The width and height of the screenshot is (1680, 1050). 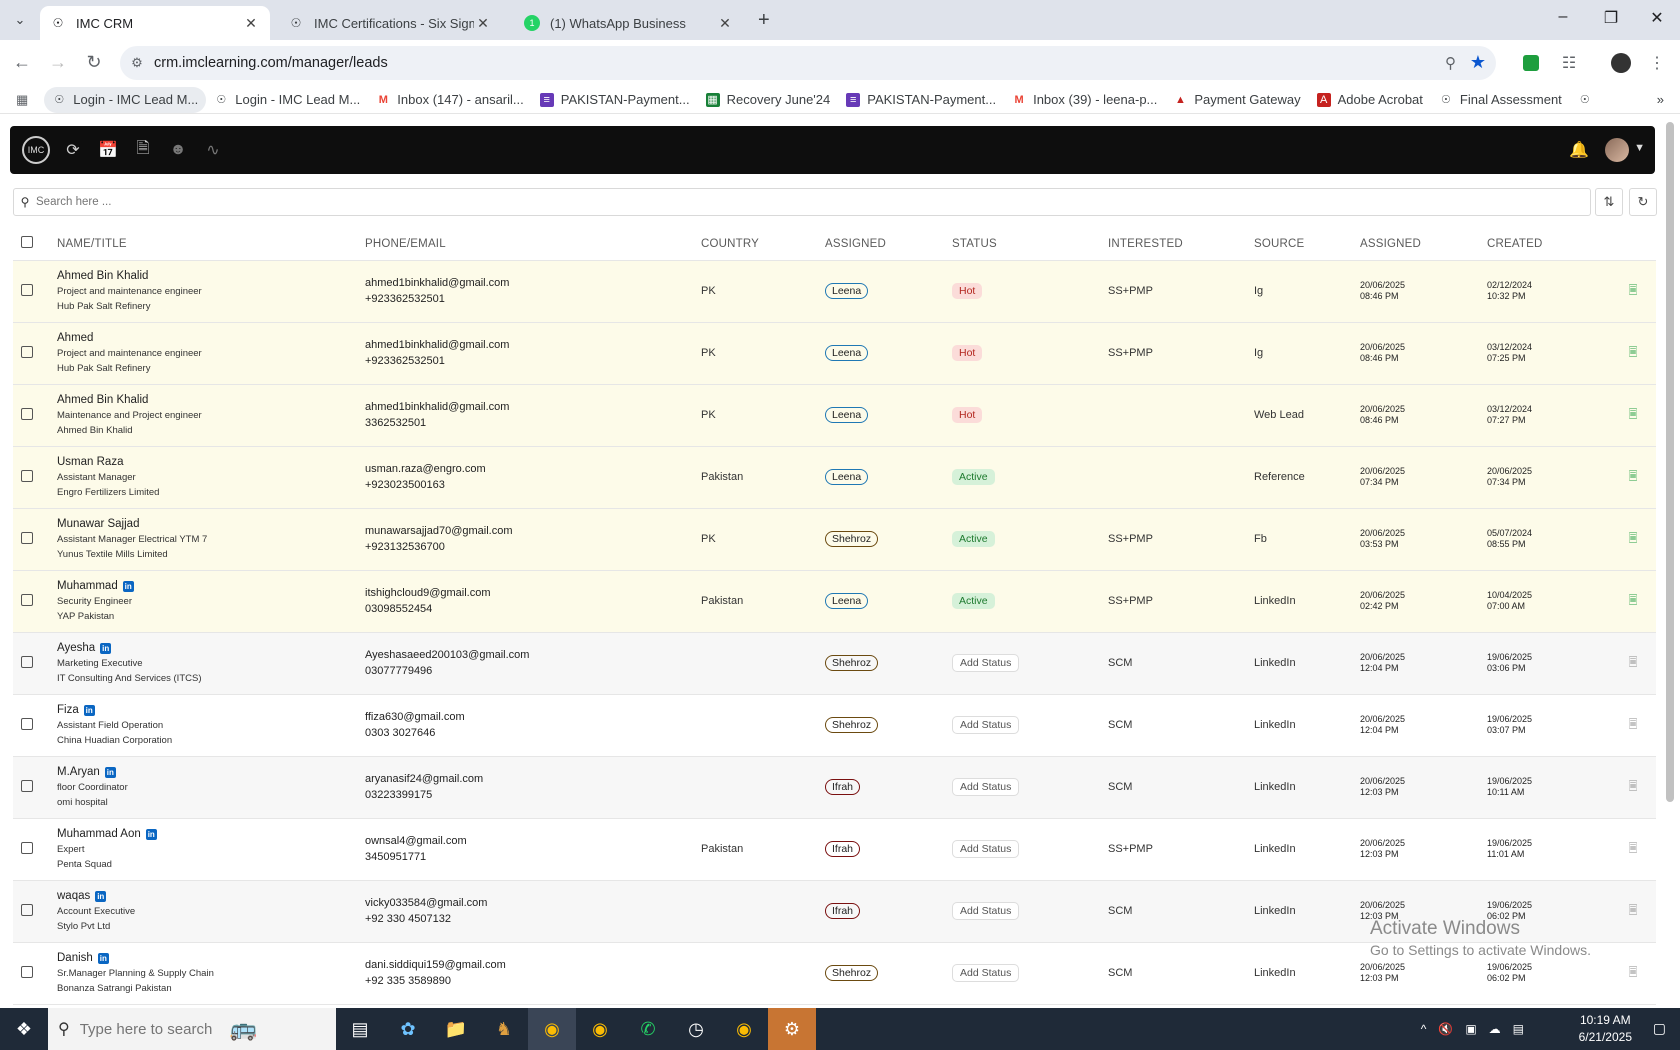 What do you see at coordinates (405, 485) in the screenshot?
I see `lead-phone: +923023500163` at bounding box center [405, 485].